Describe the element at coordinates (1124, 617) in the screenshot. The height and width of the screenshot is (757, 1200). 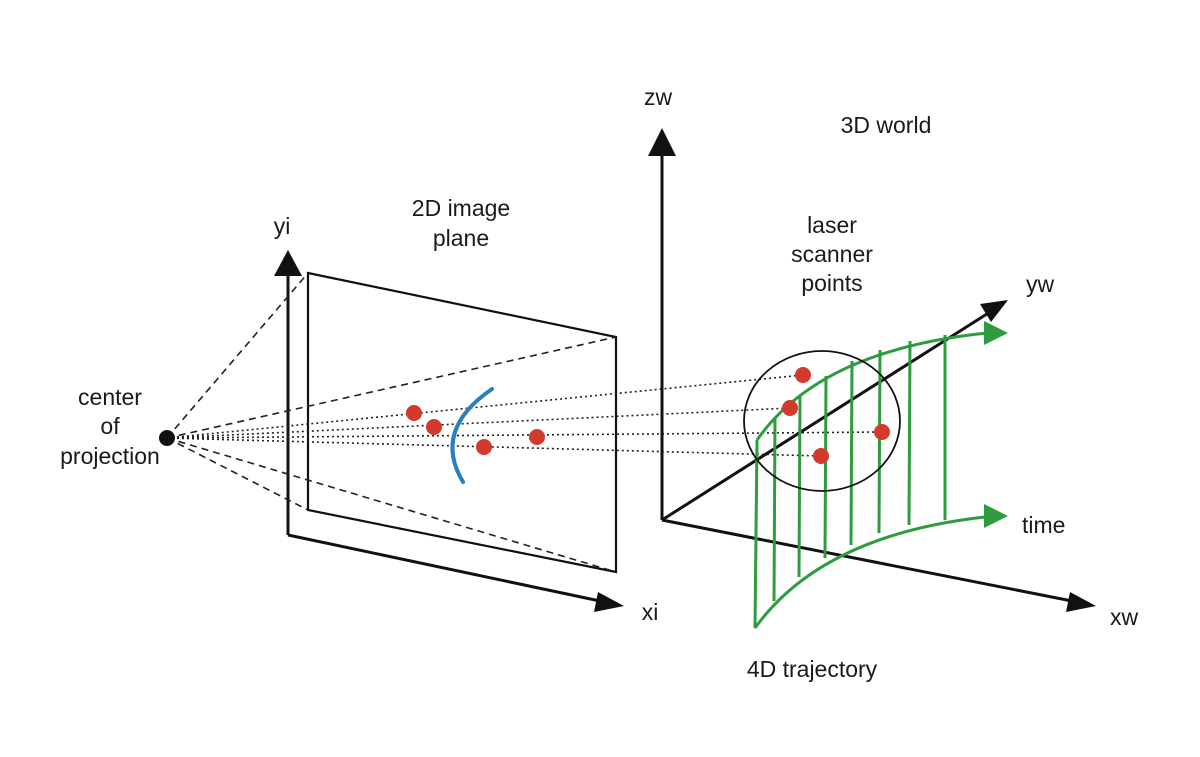
I see `xw-axis-label: xw` at that location.